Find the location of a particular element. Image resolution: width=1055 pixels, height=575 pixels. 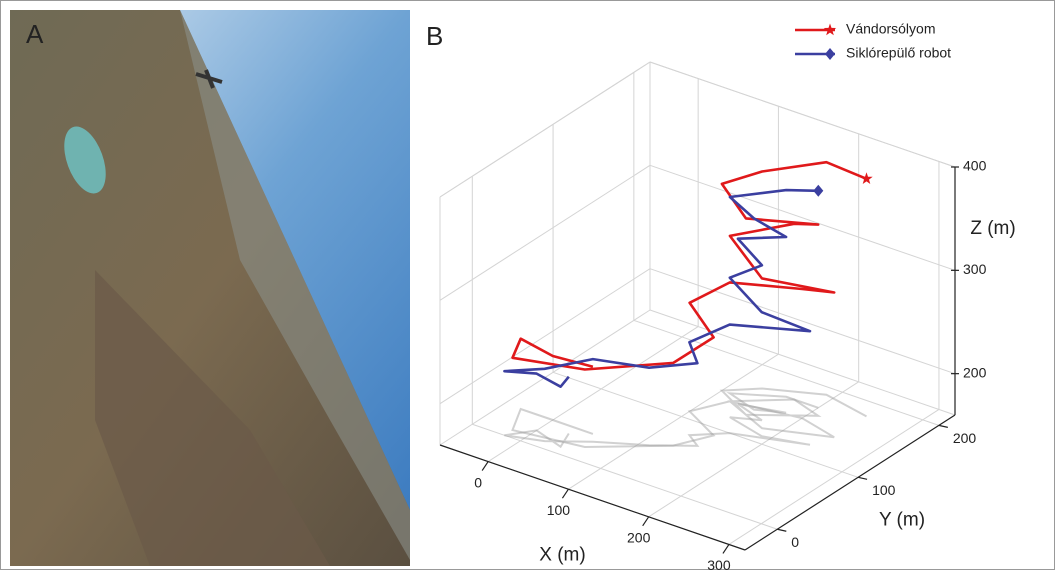

legend-label: Siklórepülő robot is located at coordinates (898, 53).